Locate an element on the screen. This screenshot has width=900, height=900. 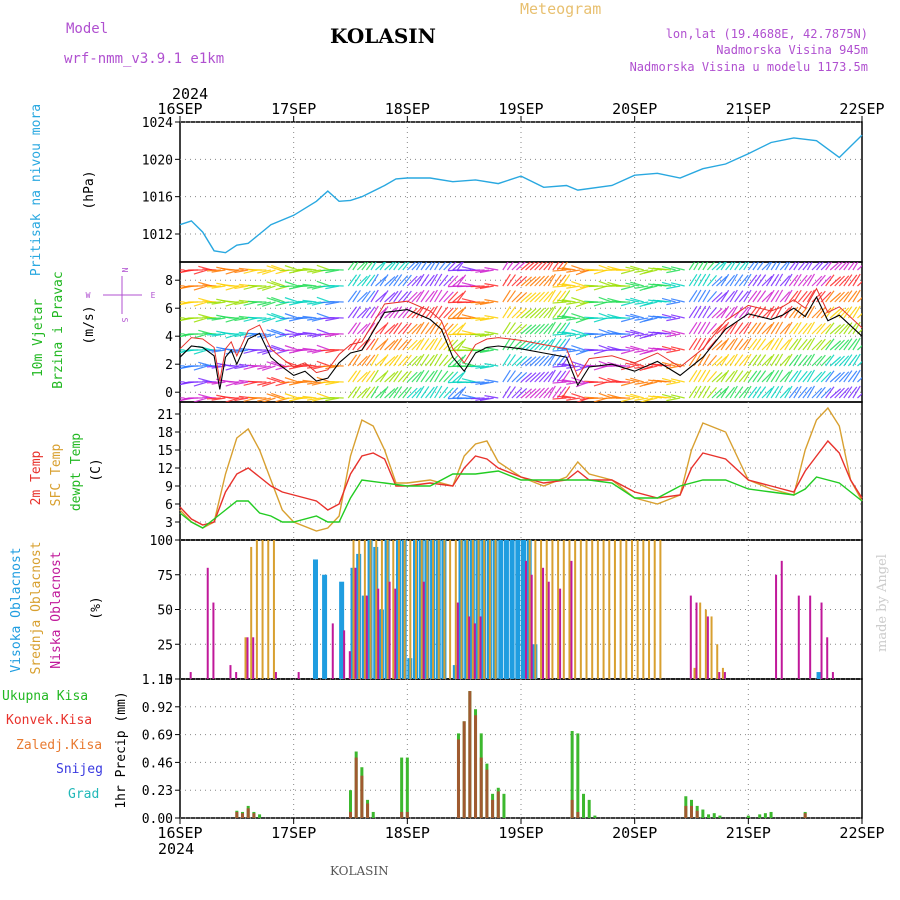
total-precip-bar is located at coordinates (350, 804).